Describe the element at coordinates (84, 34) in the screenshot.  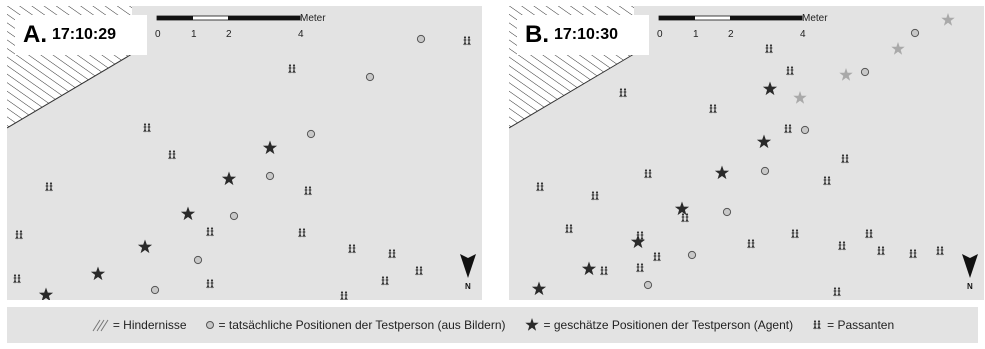
I see `panel-time: 17:10:29` at that location.